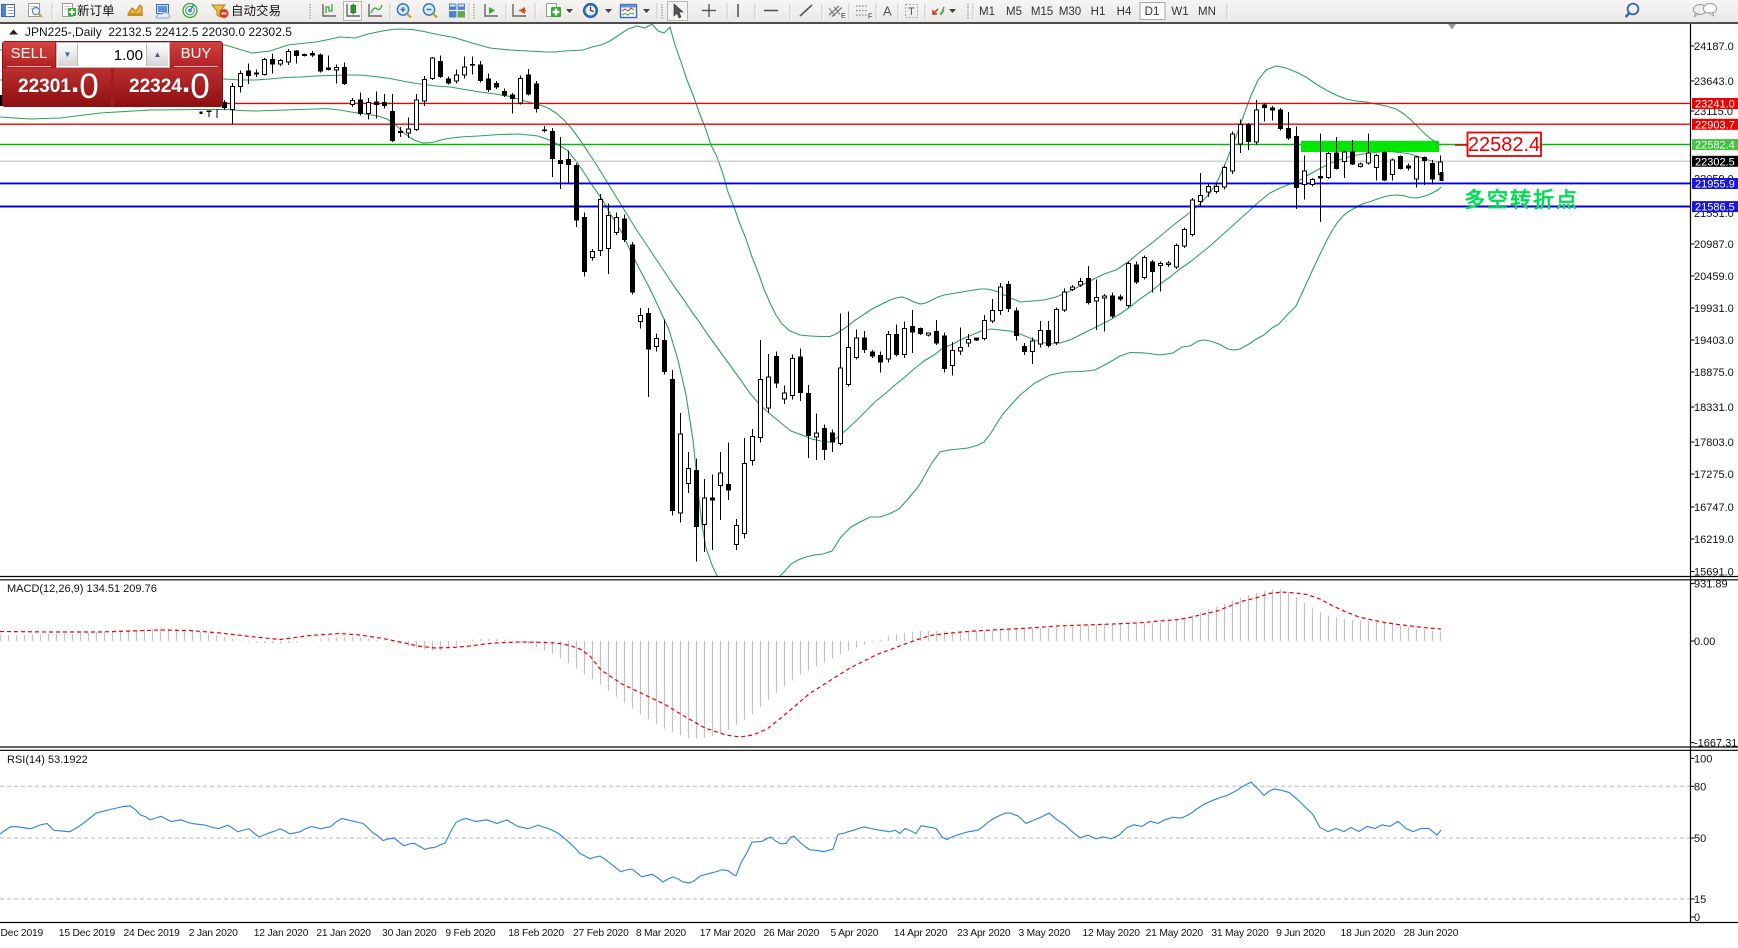 This screenshot has width=1738, height=948. I want to click on svg-text: 多空转折点, so click(1521, 200).